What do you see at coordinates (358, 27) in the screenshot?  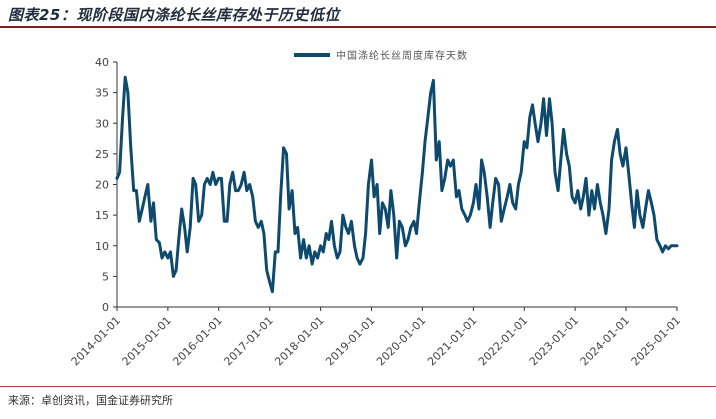 I see `title-rule` at bounding box center [358, 27].